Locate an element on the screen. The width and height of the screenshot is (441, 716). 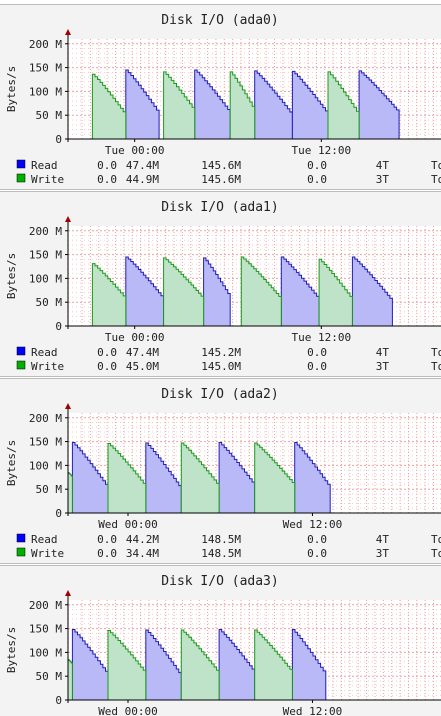
chart-title: Disk I/O (ada2) is located at coordinates (219, 394).